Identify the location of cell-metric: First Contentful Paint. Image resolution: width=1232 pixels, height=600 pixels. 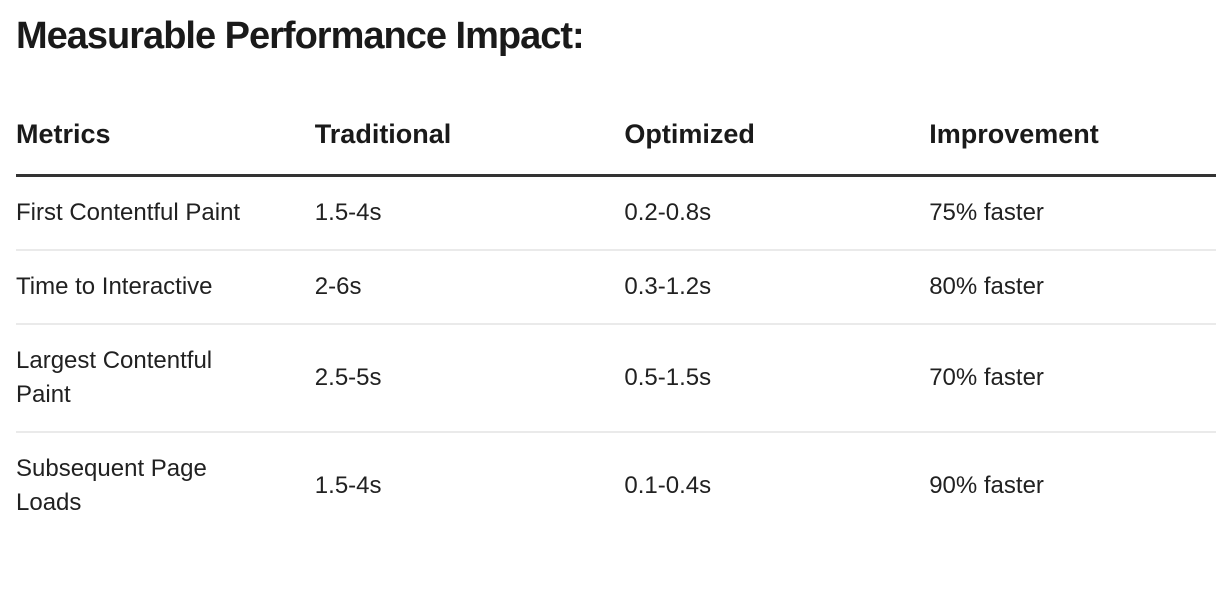
(128, 212).